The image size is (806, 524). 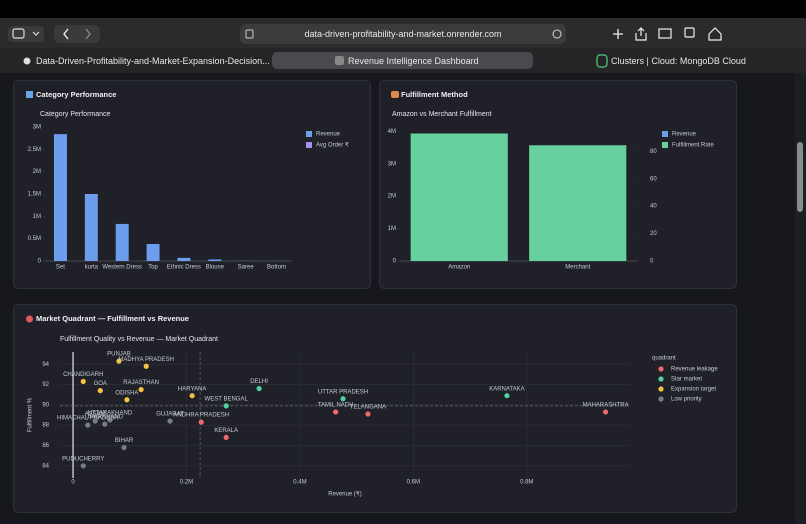 I want to click on share-icon, so click(x=641, y=34).